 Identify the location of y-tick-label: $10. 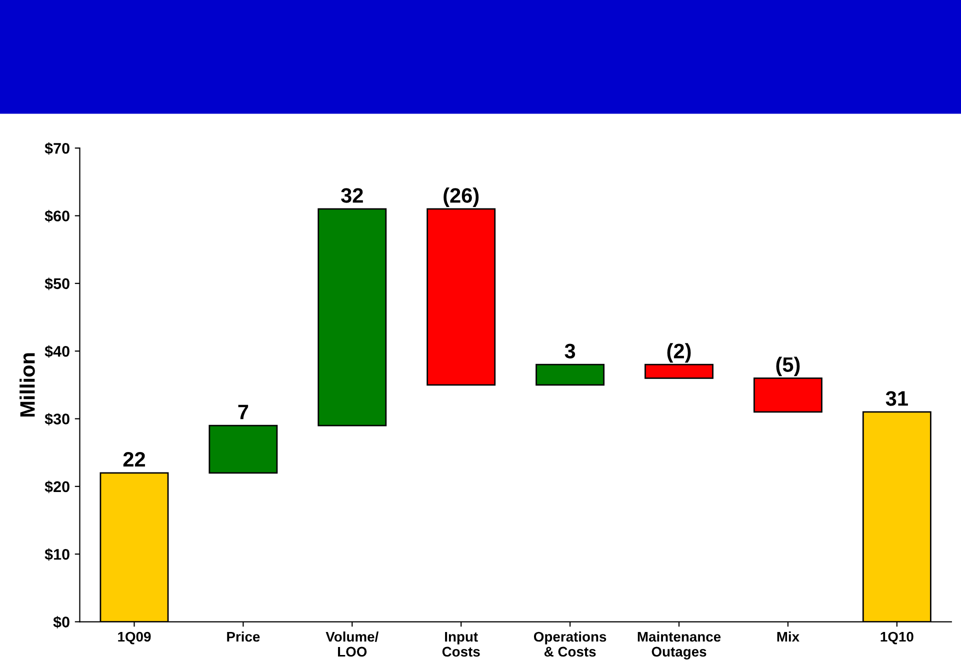
(57, 554).